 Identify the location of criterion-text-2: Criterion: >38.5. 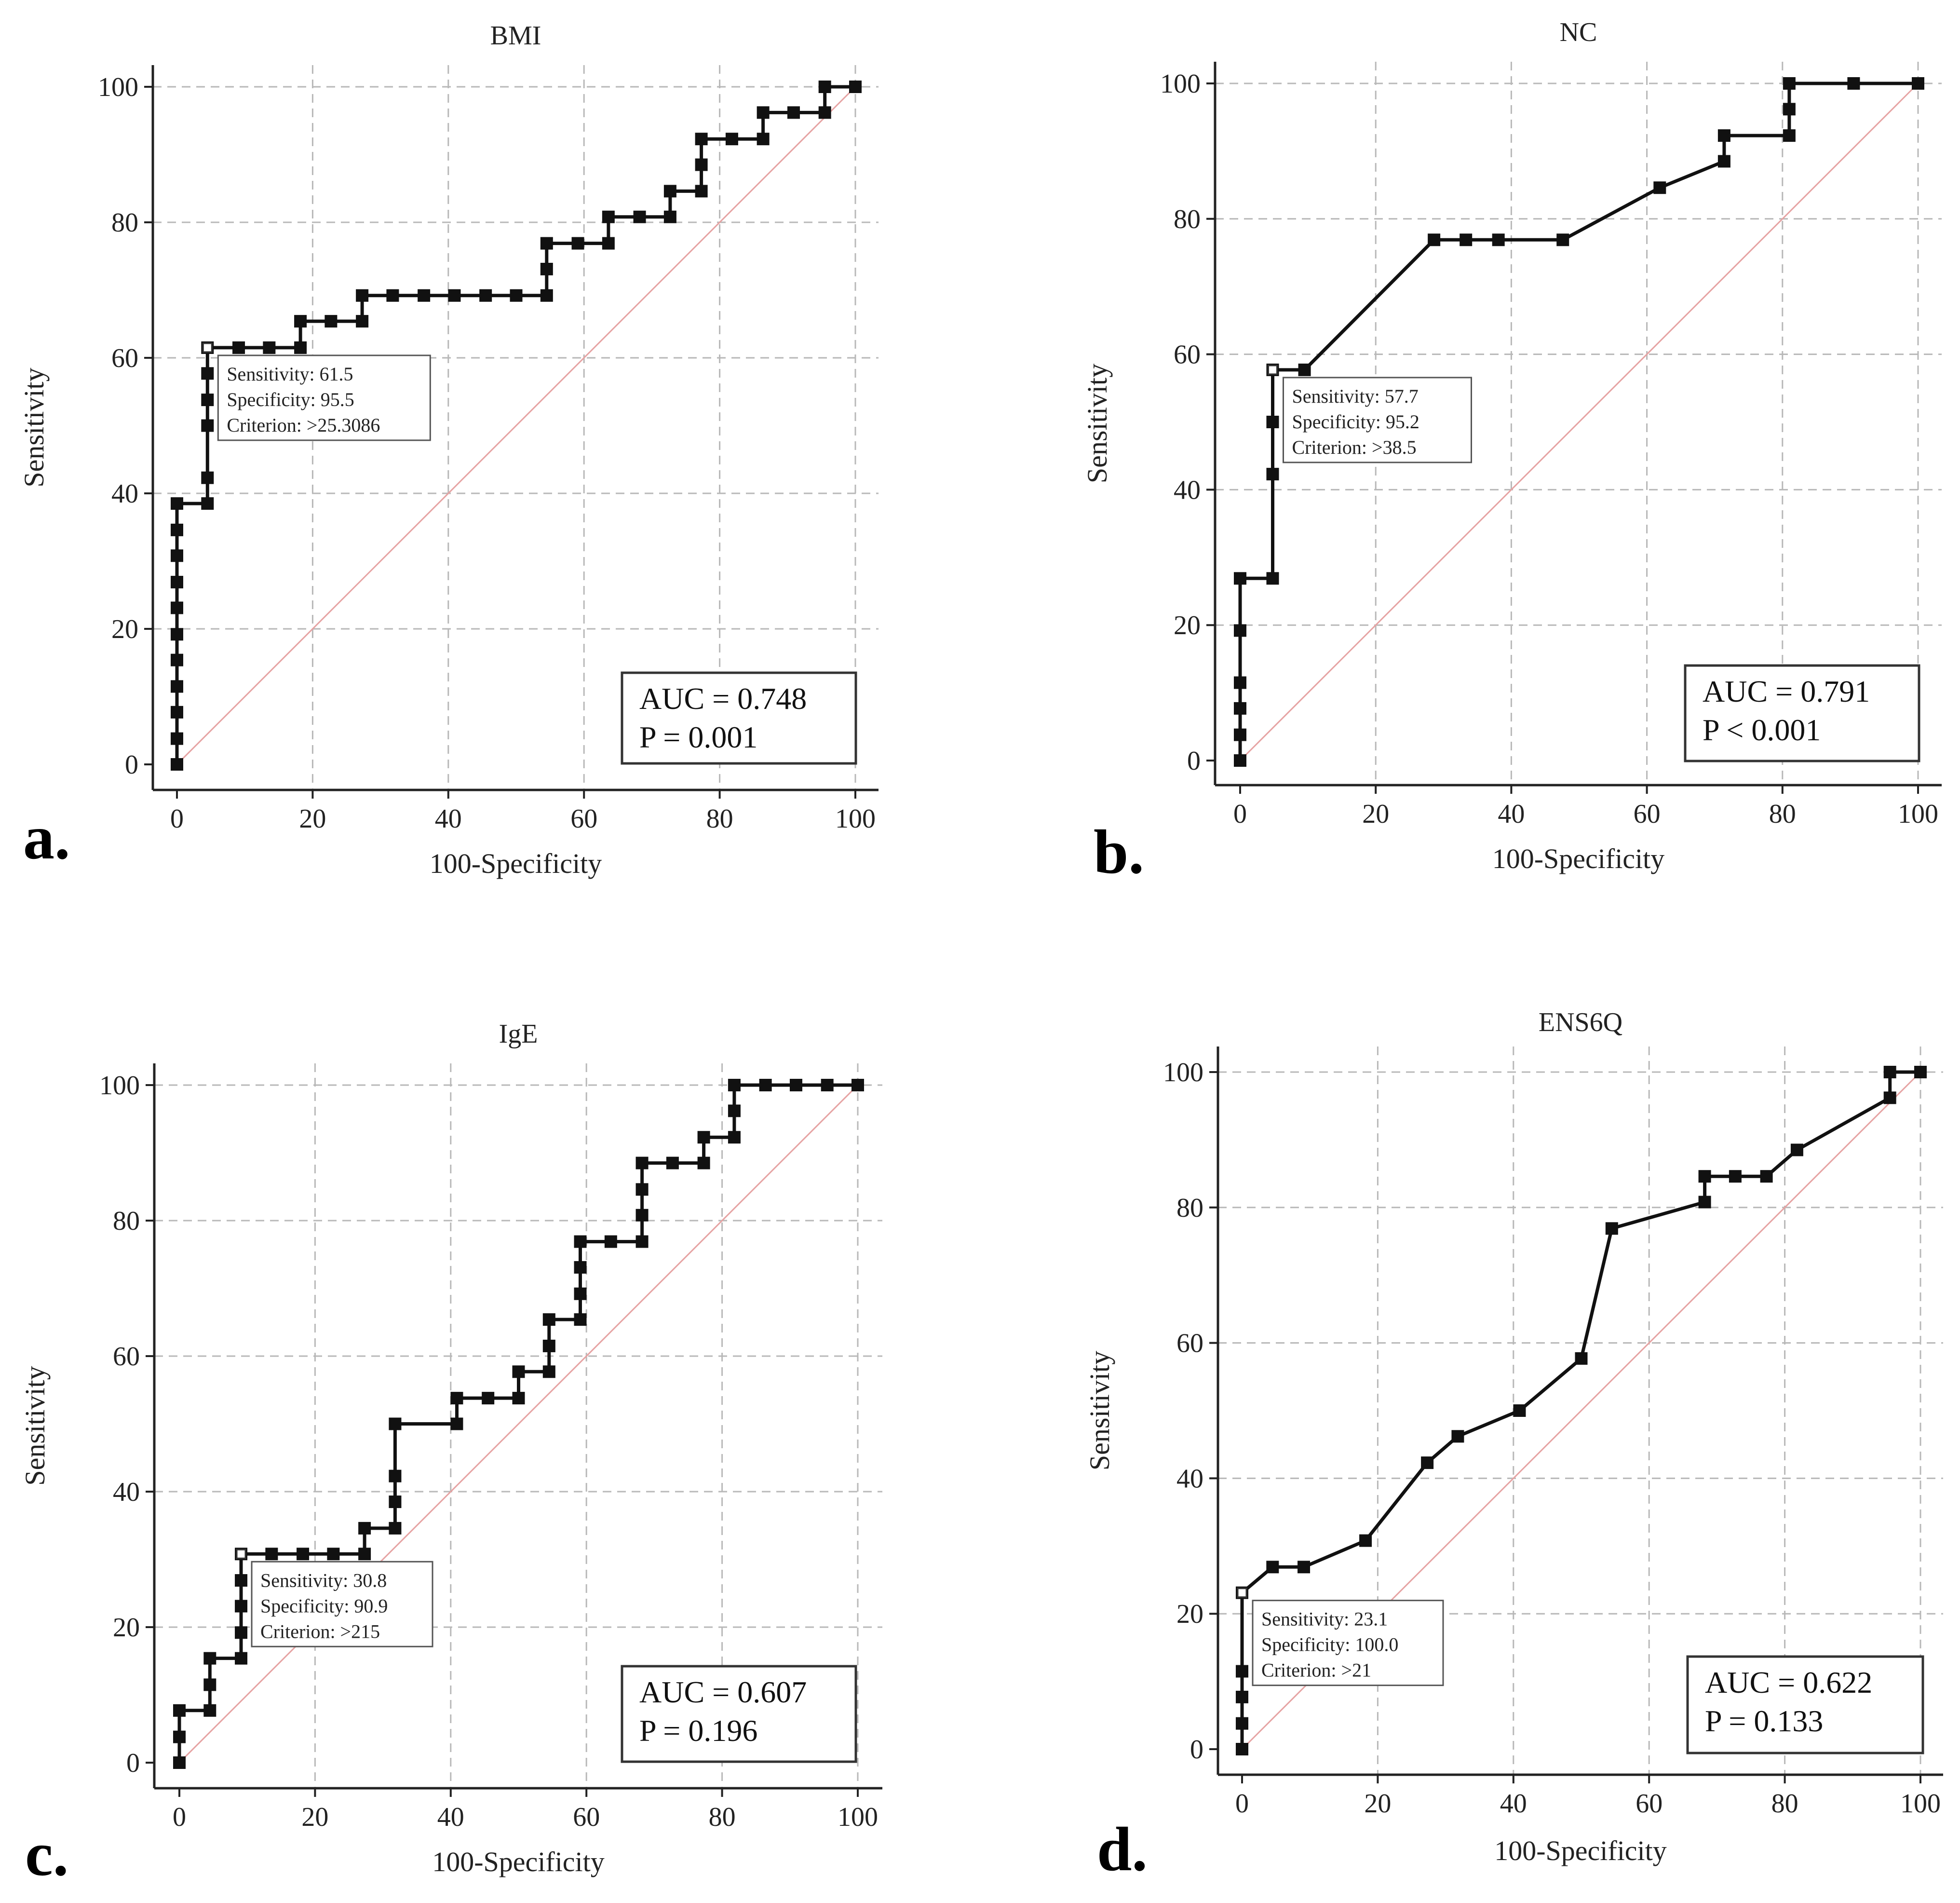
(1354, 447).